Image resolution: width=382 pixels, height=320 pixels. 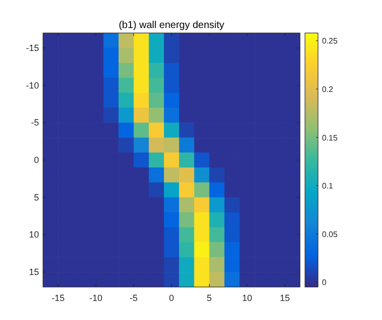 What do you see at coordinates (328, 89) in the screenshot?
I see `color-bar-label: 0.2` at bounding box center [328, 89].